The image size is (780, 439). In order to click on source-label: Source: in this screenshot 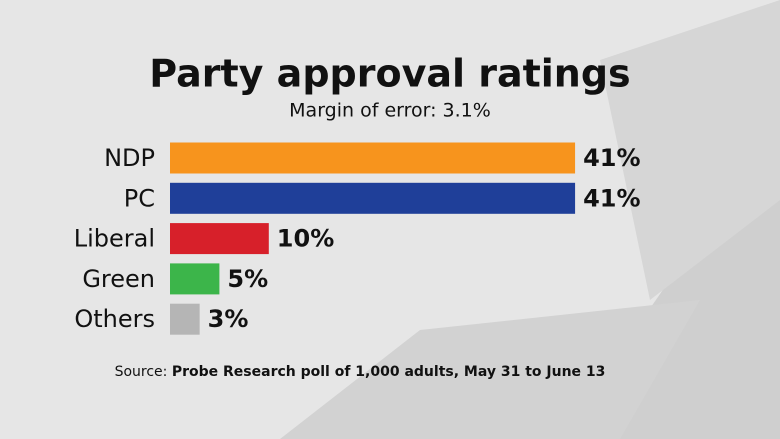, I will do `click(141, 372)`.